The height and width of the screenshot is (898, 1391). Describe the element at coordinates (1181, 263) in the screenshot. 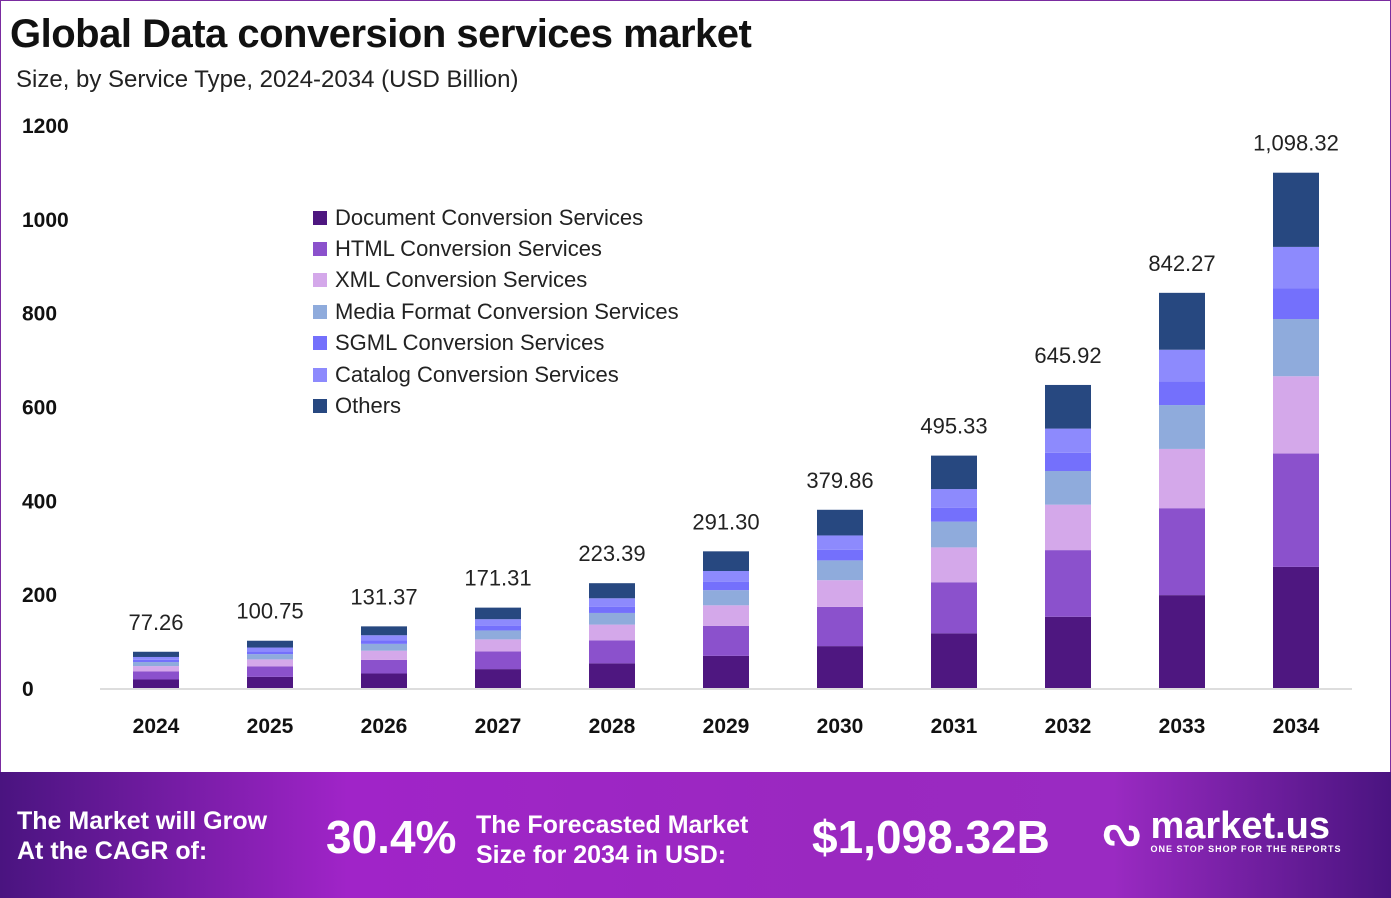

I see `total-label: 842.27` at that location.